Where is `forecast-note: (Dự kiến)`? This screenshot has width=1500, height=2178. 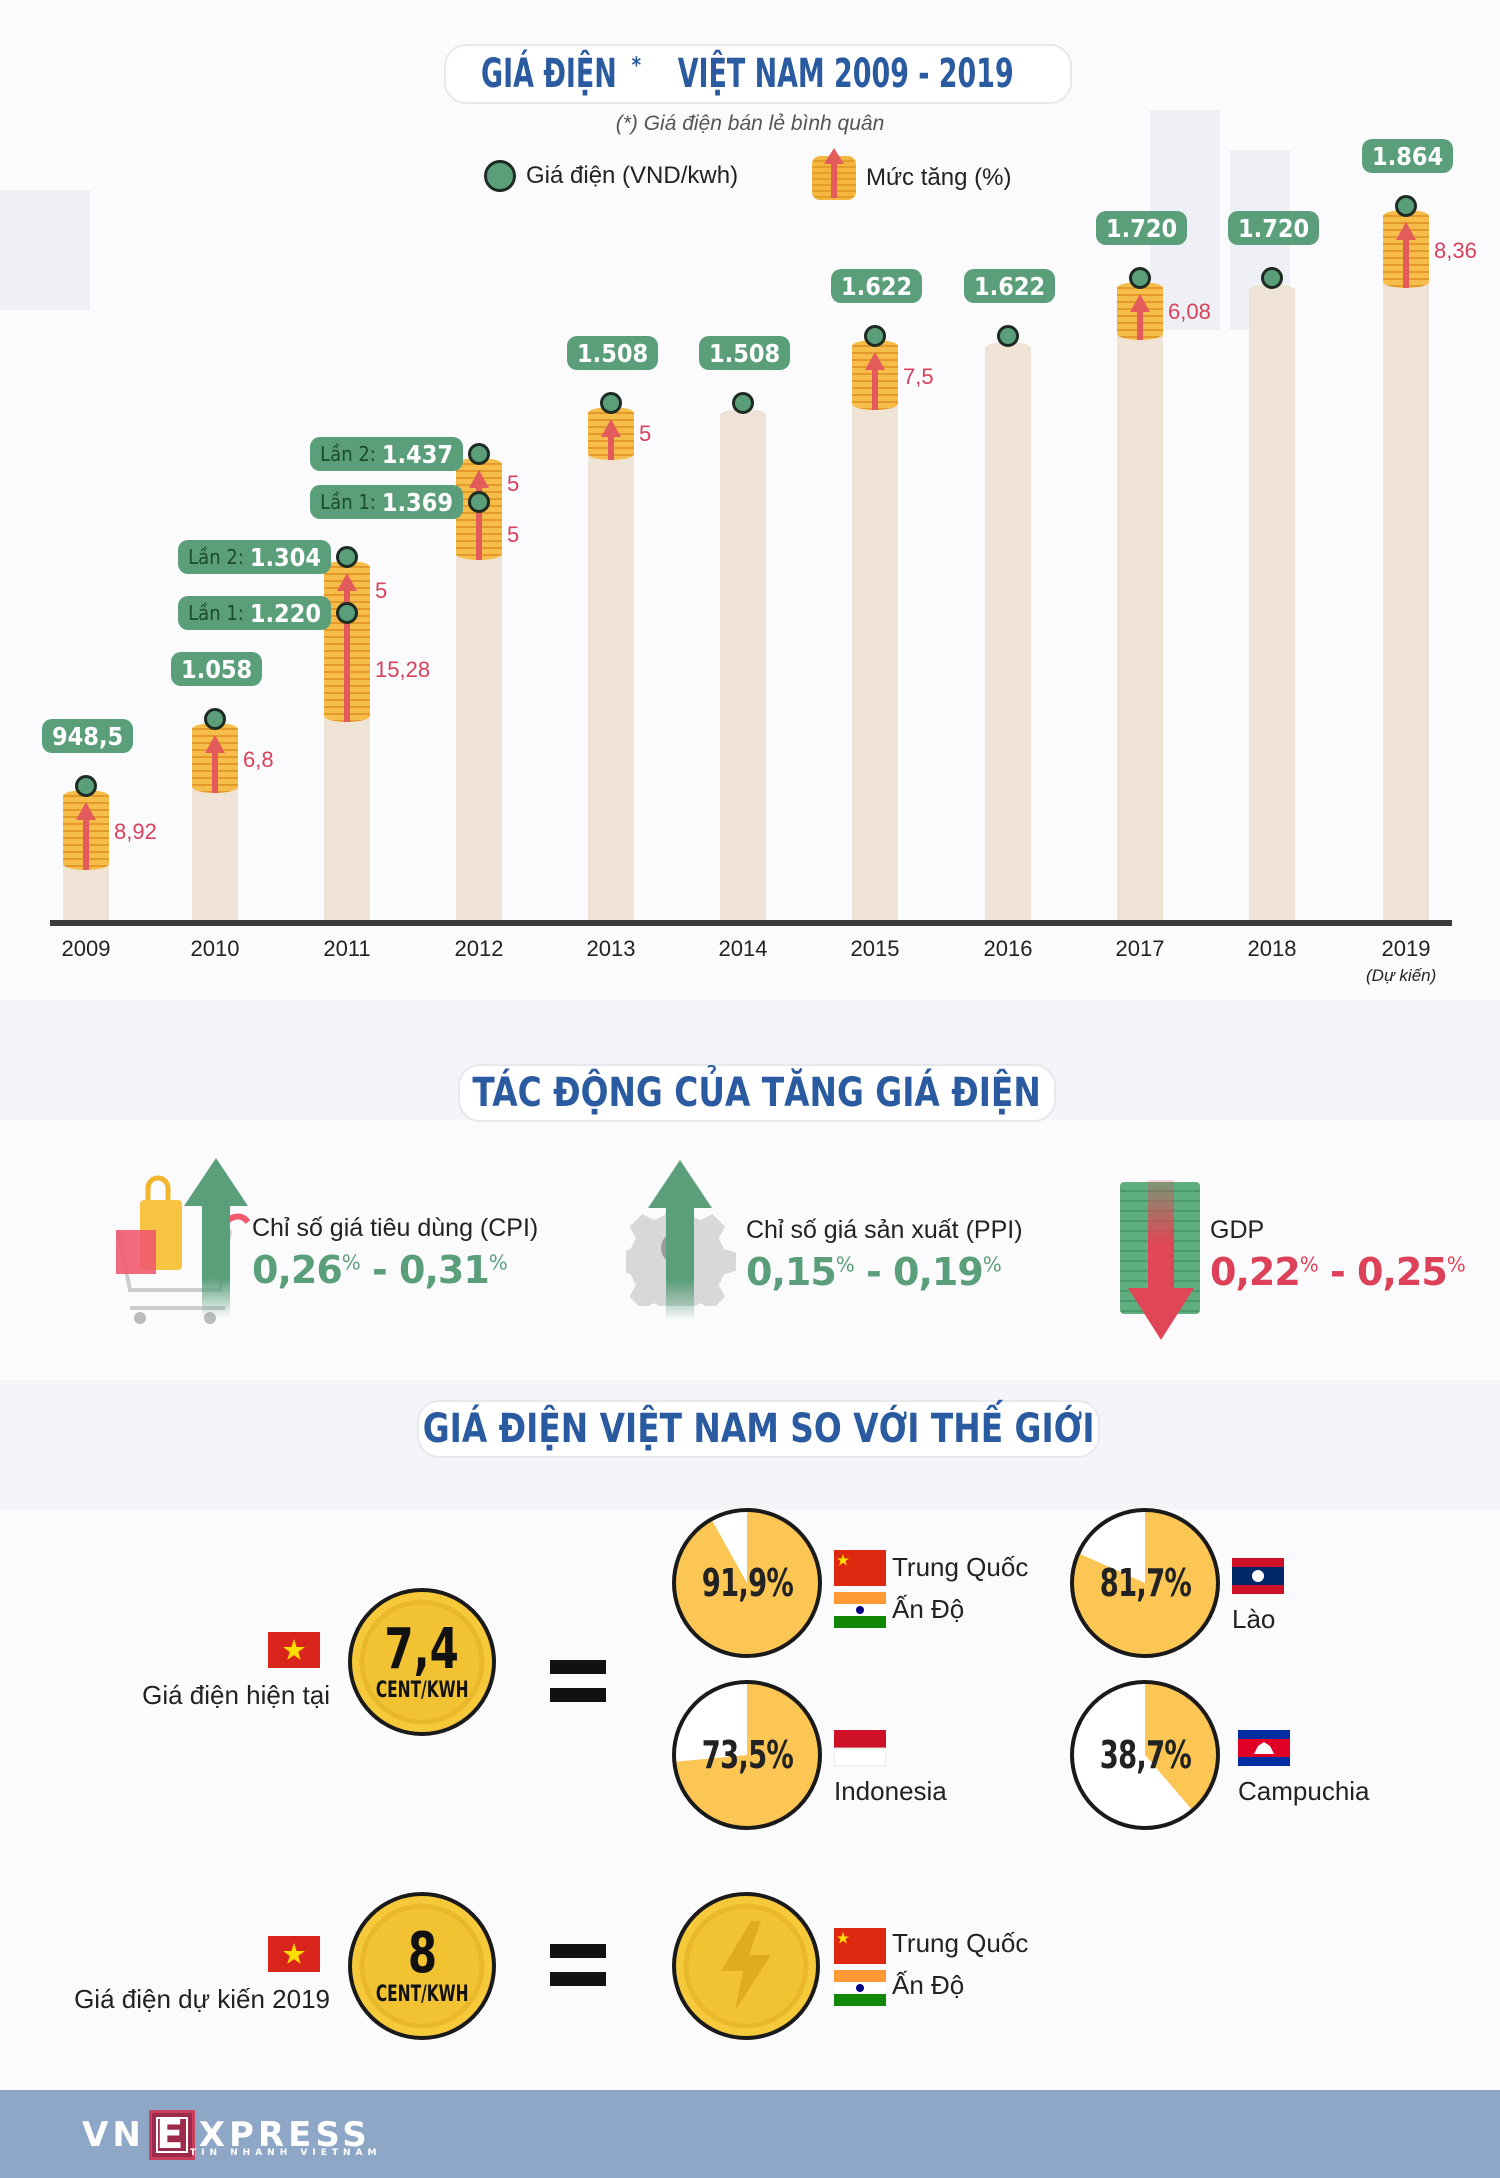
forecast-note: (Dự kiến) is located at coordinates (1401, 975).